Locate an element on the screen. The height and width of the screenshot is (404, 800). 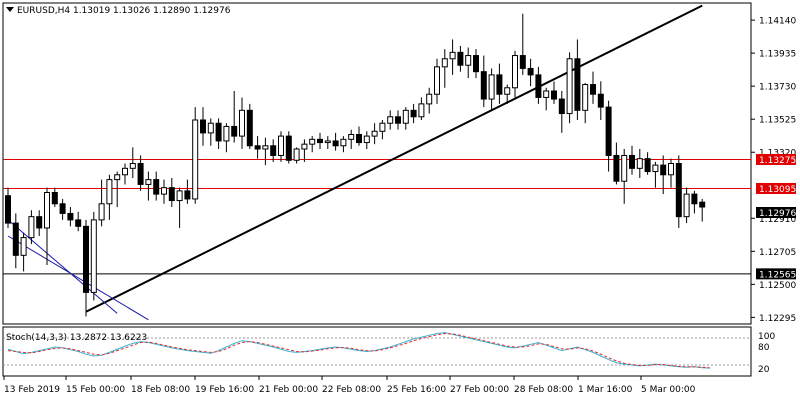
horizontal-line-label-2: 1.12565 is located at coordinates (777, 275).